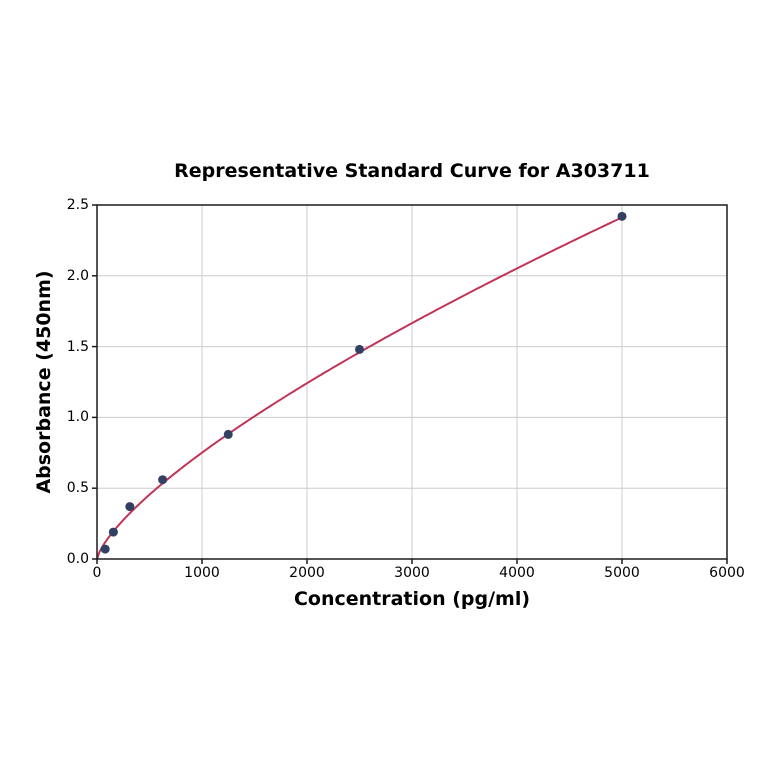 The height and width of the screenshot is (764, 764). I want to click on y-tick-label: 0.0, so click(77, 559).